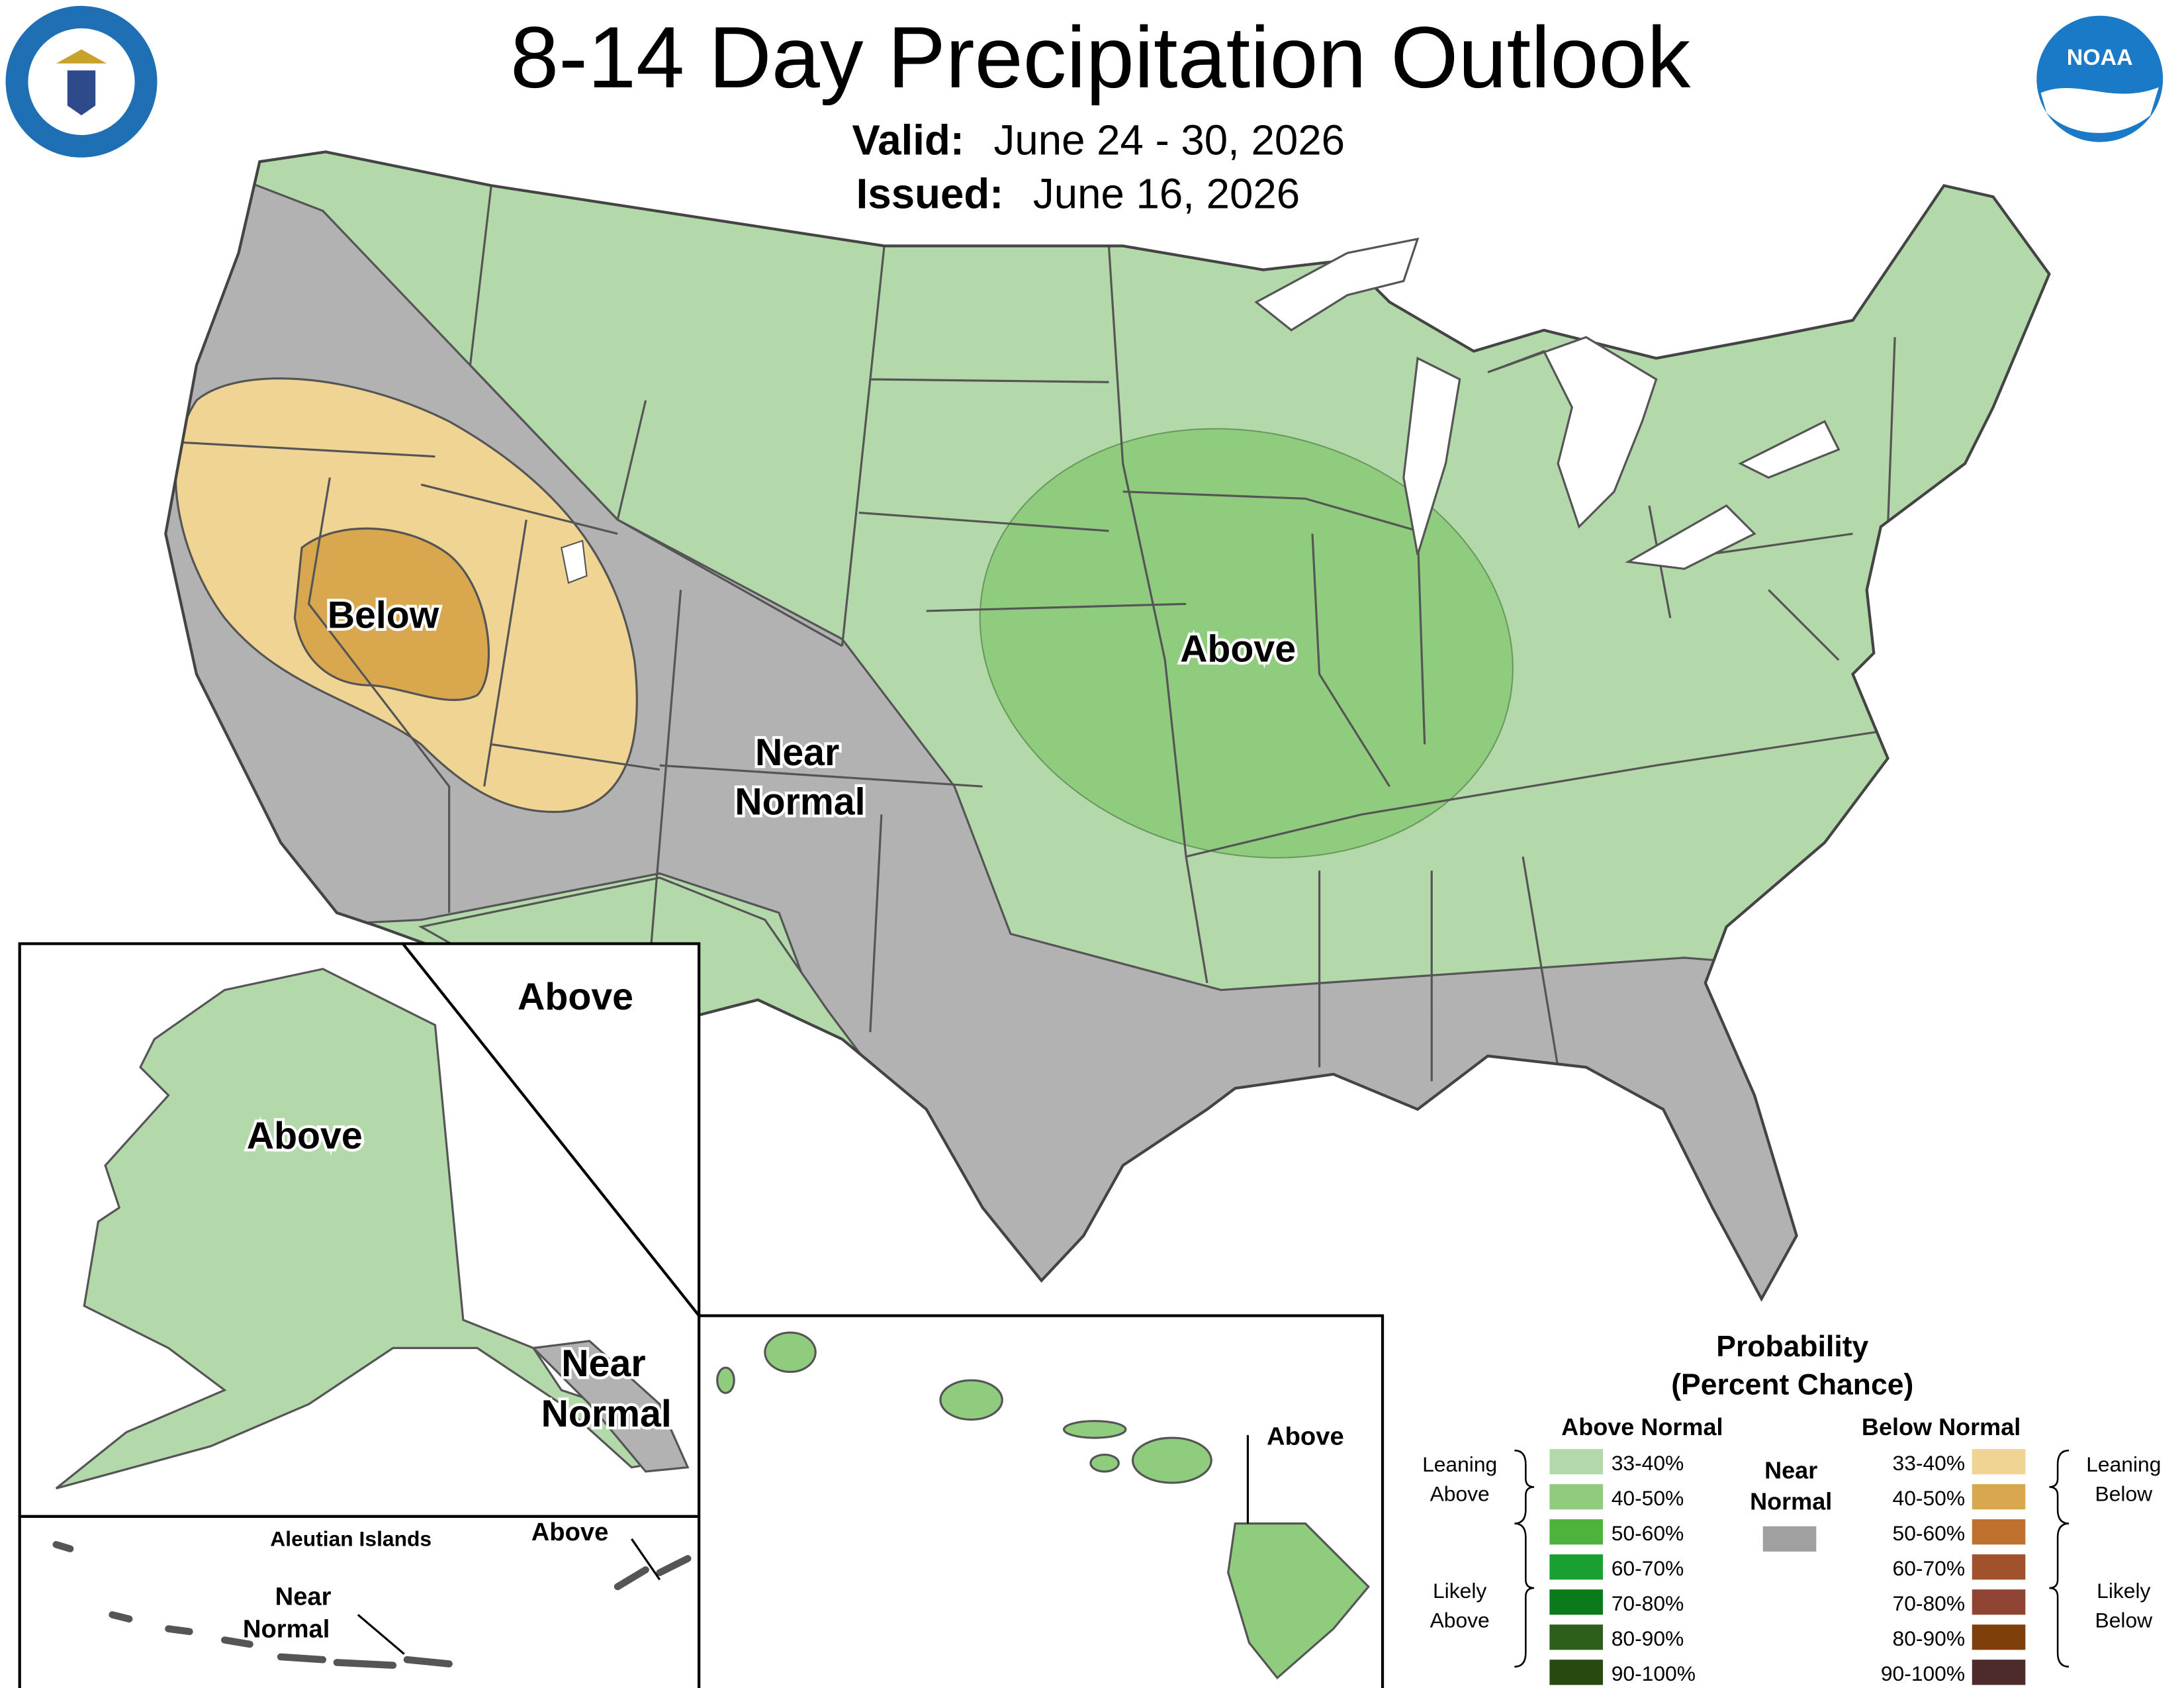 The height and width of the screenshot is (1688, 2184). I want to click on legend-heading: Normal, so click(1791, 1501).